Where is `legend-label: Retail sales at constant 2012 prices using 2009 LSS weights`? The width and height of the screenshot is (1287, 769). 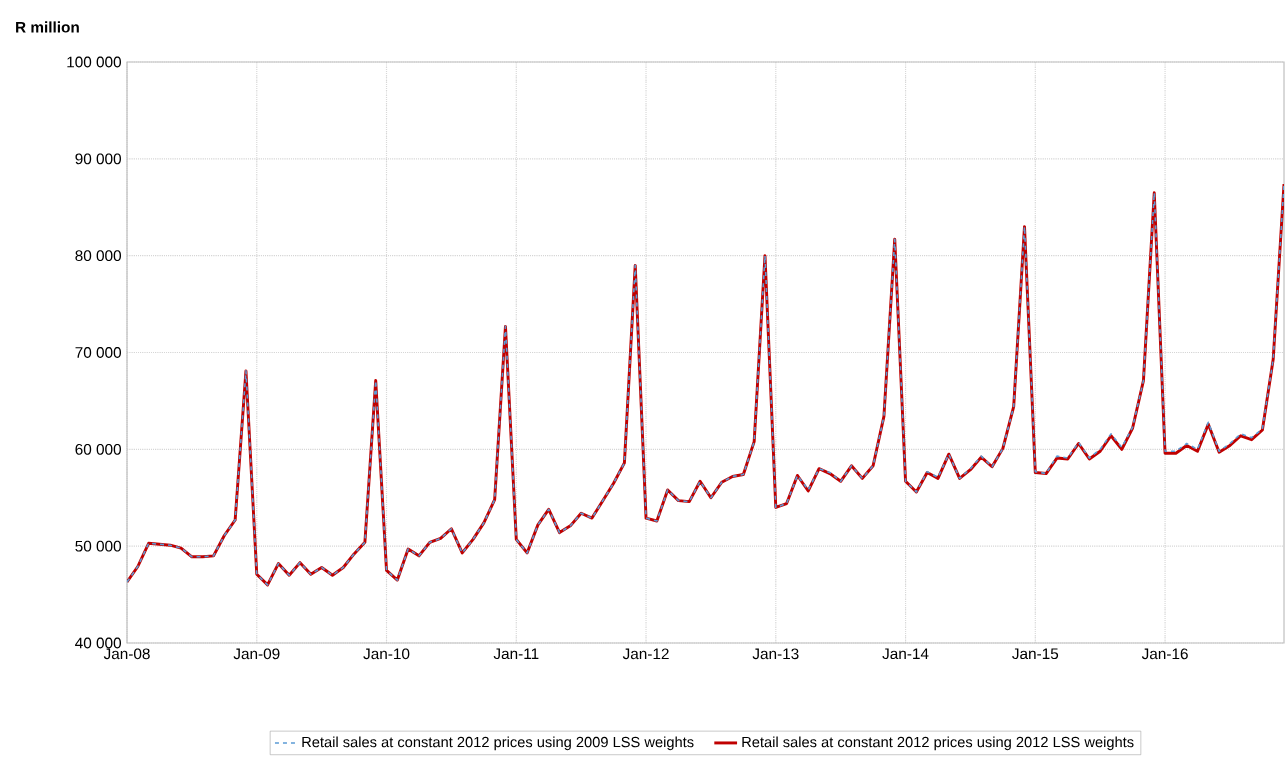 legend-label: Retail sales at constant 2012 prices using 2009 LSS weights is located at coordinates (498, 743).